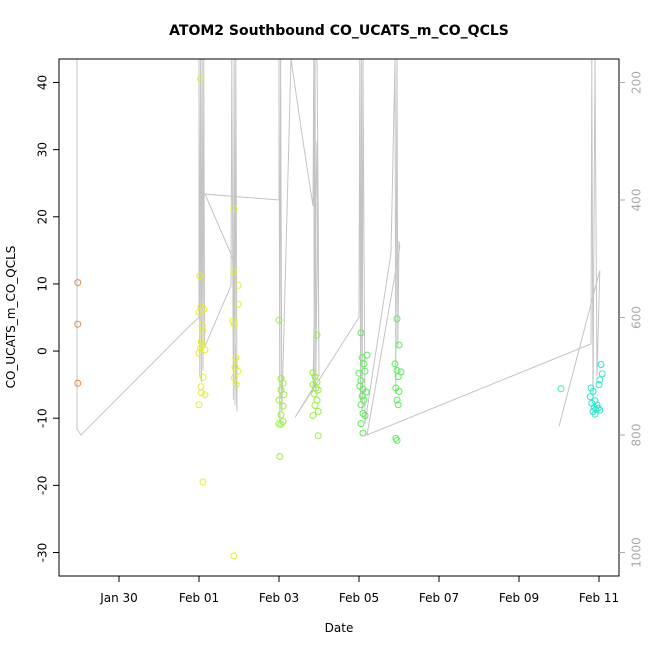  What do you see at coordinates (359, 598) in the screenshot?
I see `x-tick-label: Feb 05` at bounding box center [359, 598].